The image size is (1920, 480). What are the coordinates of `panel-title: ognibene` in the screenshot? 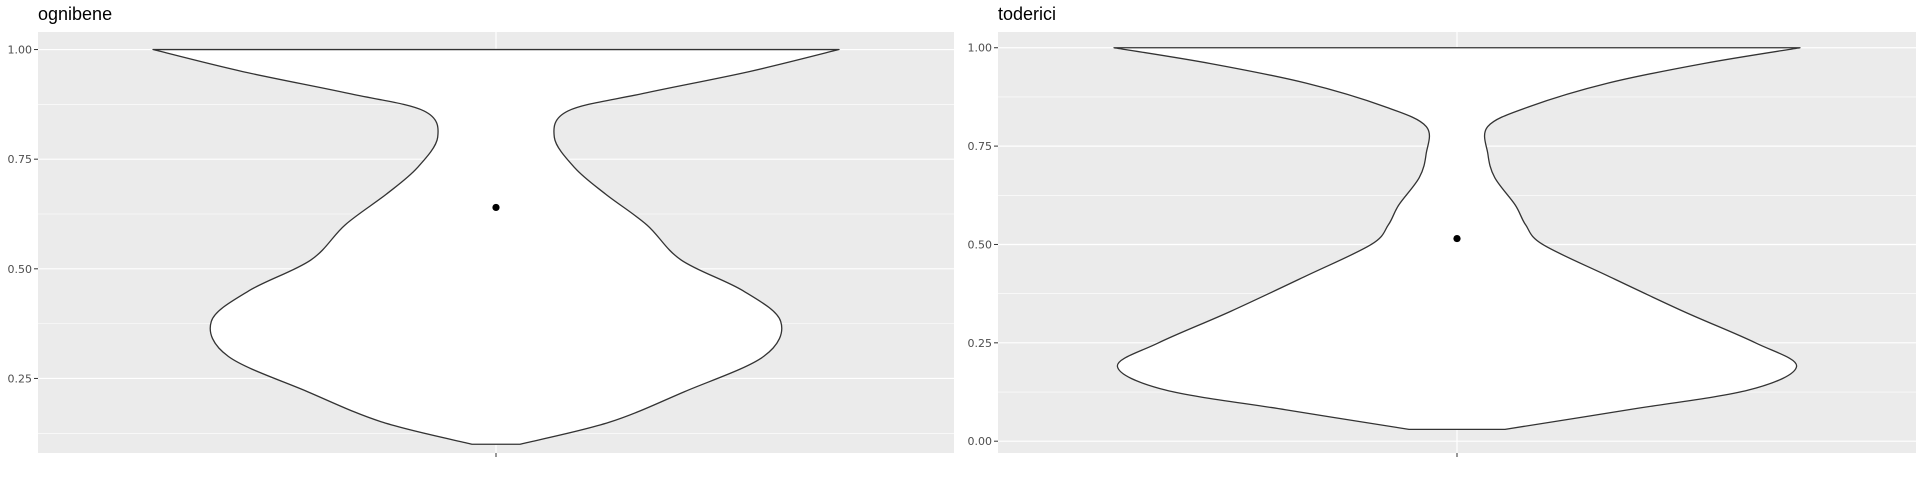 It's located at (75, 14).